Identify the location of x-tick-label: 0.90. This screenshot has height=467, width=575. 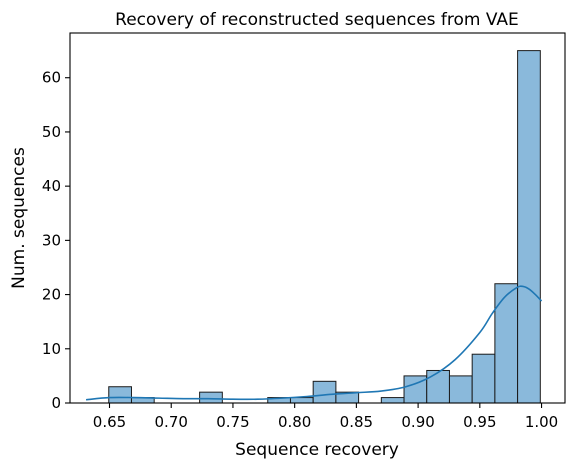
(417, 422).